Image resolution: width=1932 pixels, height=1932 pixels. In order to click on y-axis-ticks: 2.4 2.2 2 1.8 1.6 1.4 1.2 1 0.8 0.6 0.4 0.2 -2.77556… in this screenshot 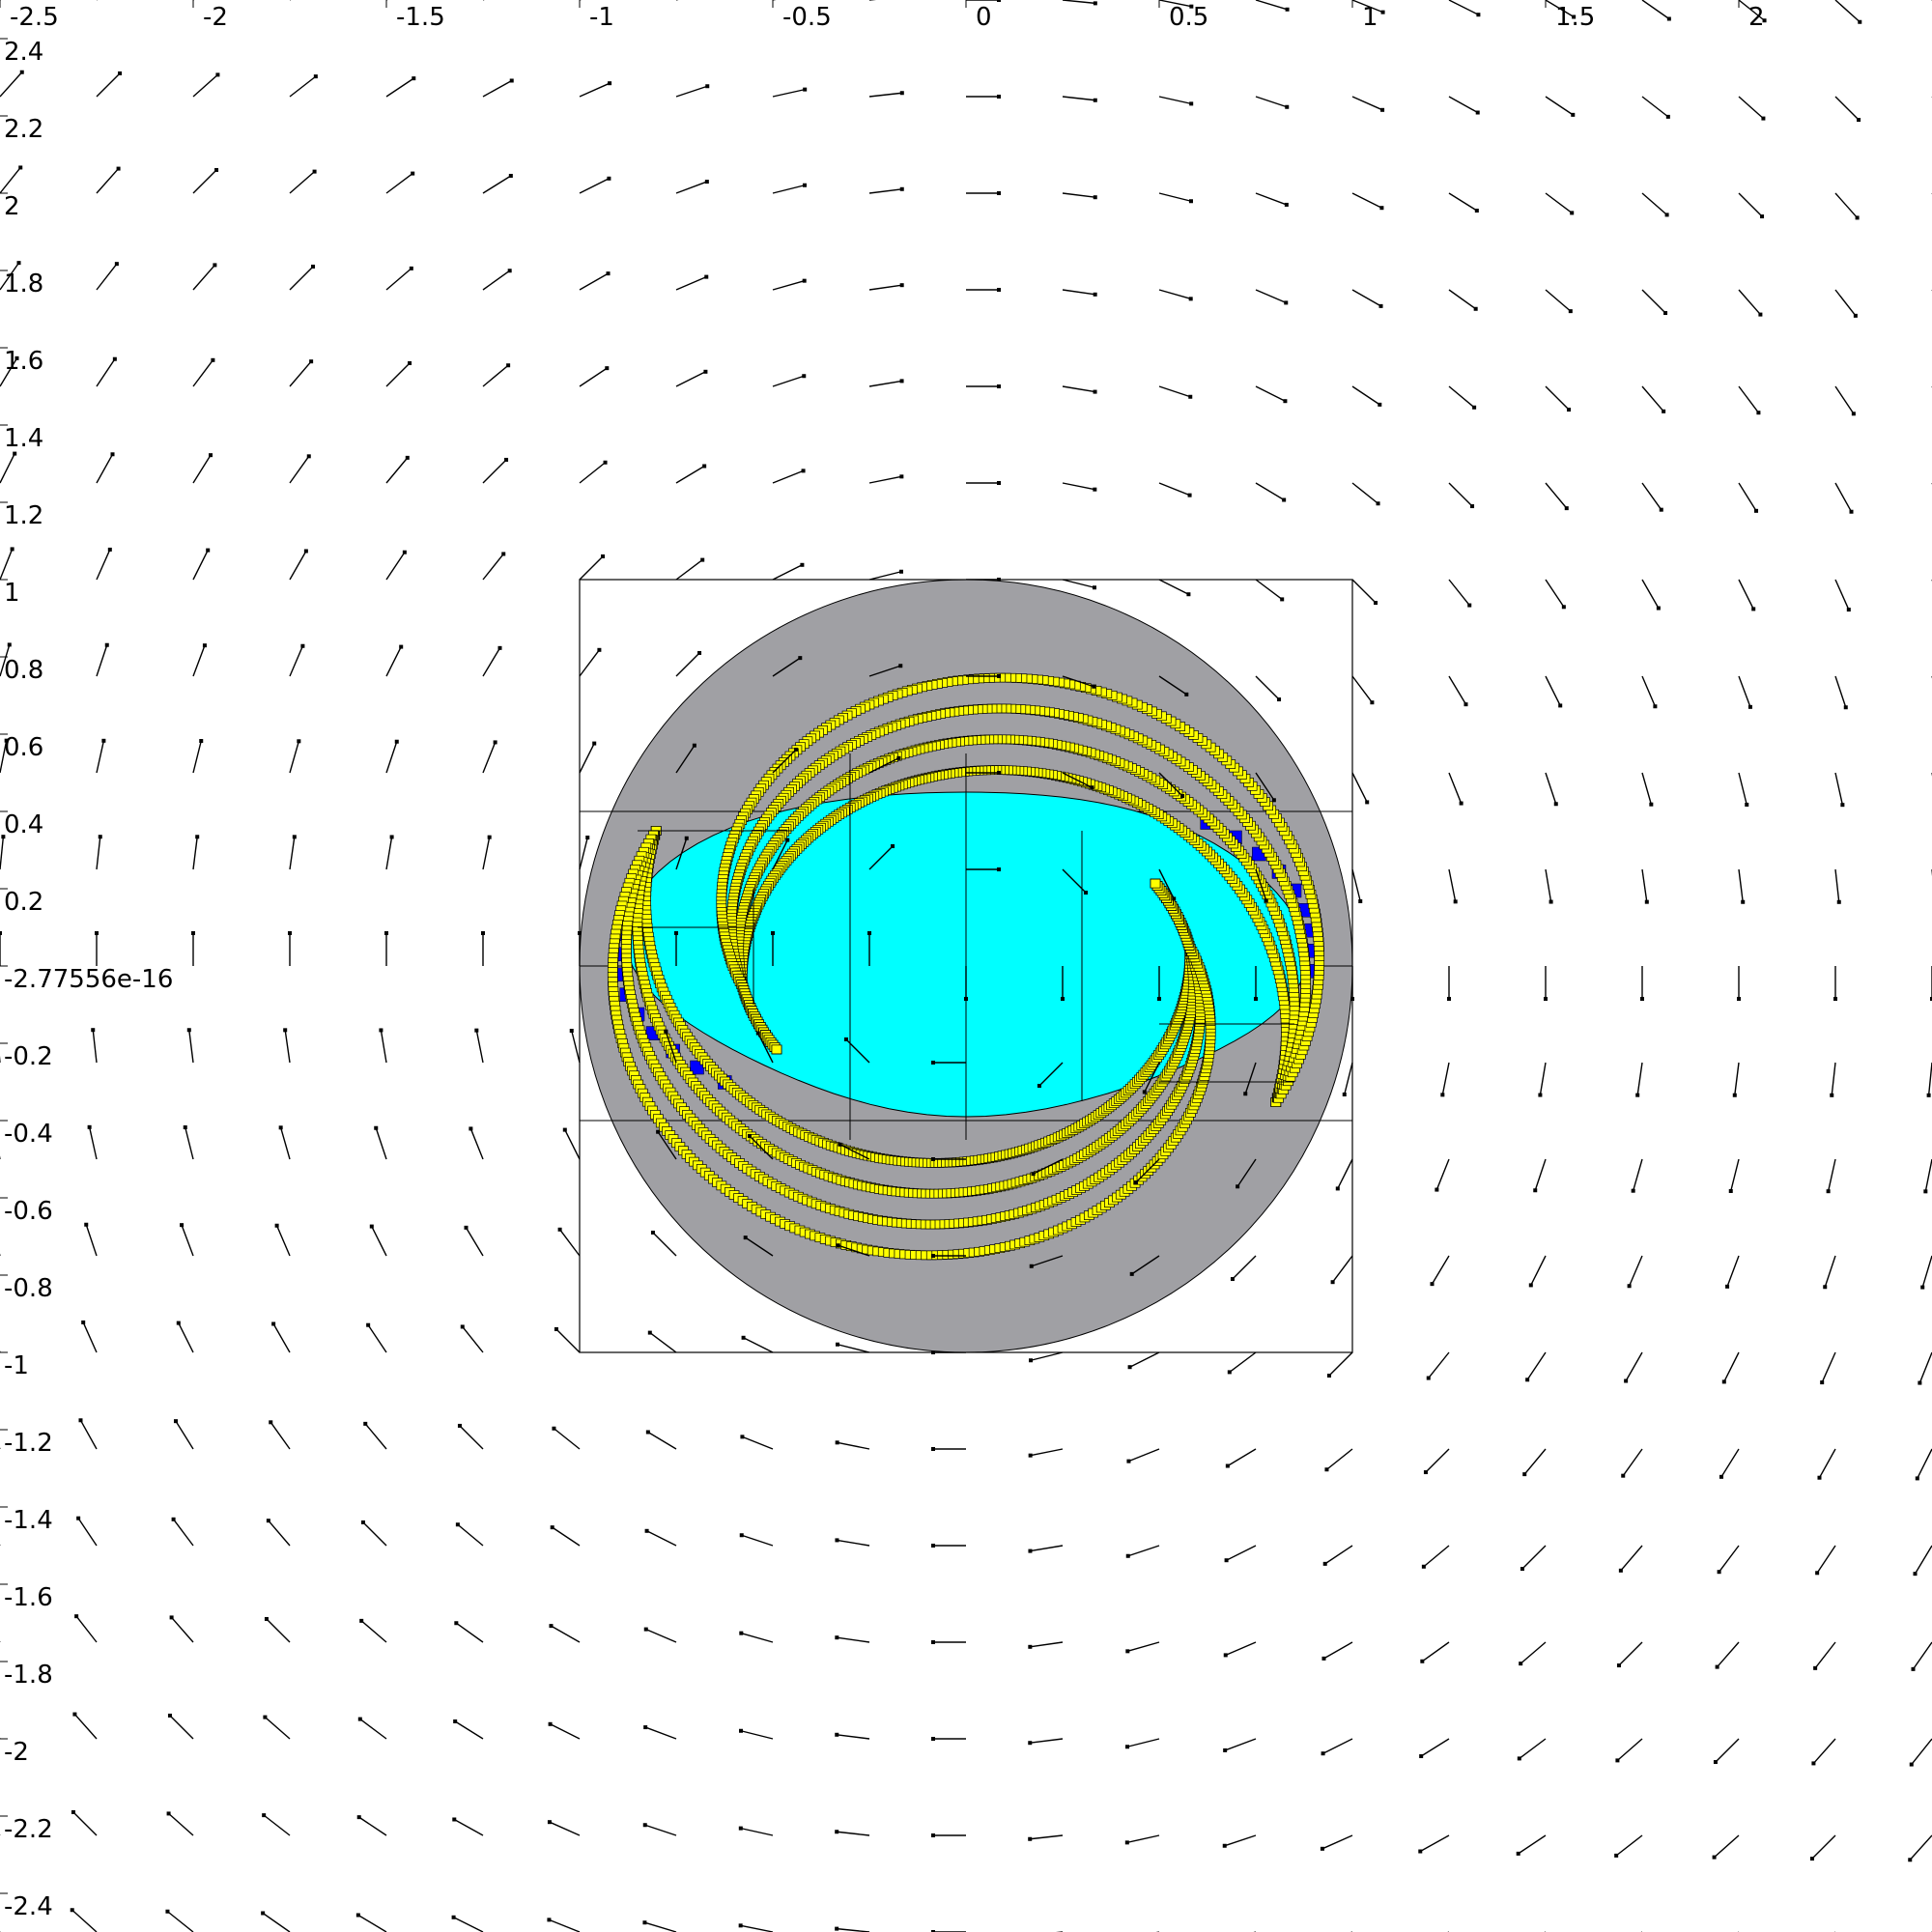, I will do `click(86, 979)`.